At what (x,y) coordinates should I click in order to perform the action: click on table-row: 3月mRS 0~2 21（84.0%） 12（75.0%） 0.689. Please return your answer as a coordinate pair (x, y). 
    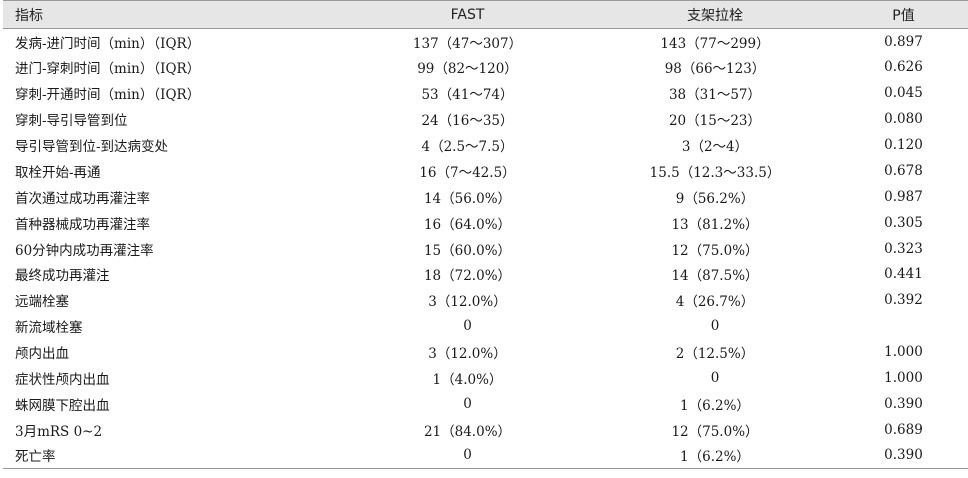
    Looking at the image, I should click on (485, 430).